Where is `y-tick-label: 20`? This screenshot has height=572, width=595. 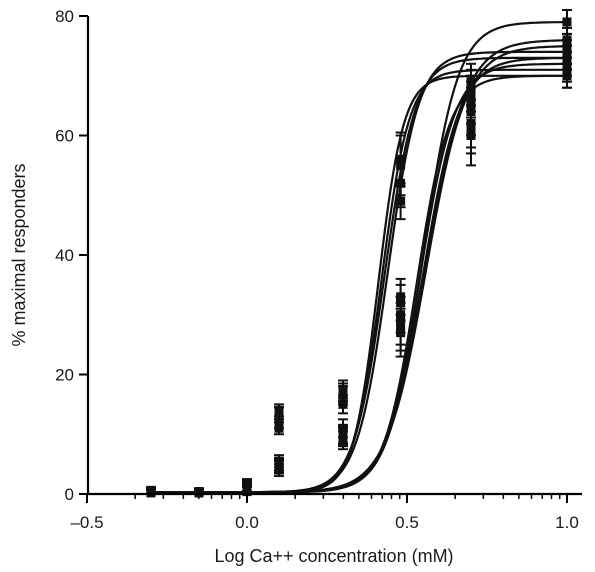
y-tick-label: 20 is located at coordinates (64, 375).